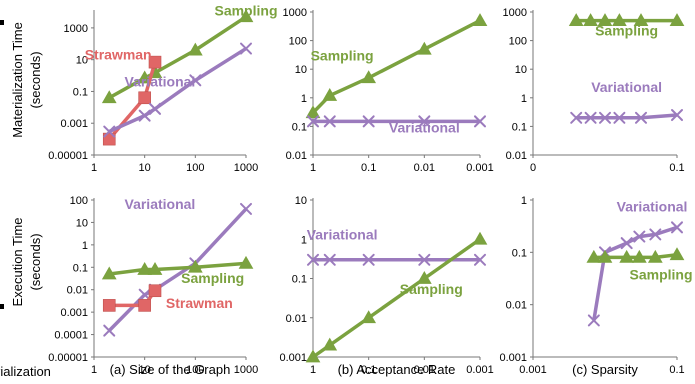 This screenshot has height=384, width=695. What do you see at coordinates (71, 336) in the screenshot?
I see `y-tick-label: 0.0001` at bounding box center [71, 336].